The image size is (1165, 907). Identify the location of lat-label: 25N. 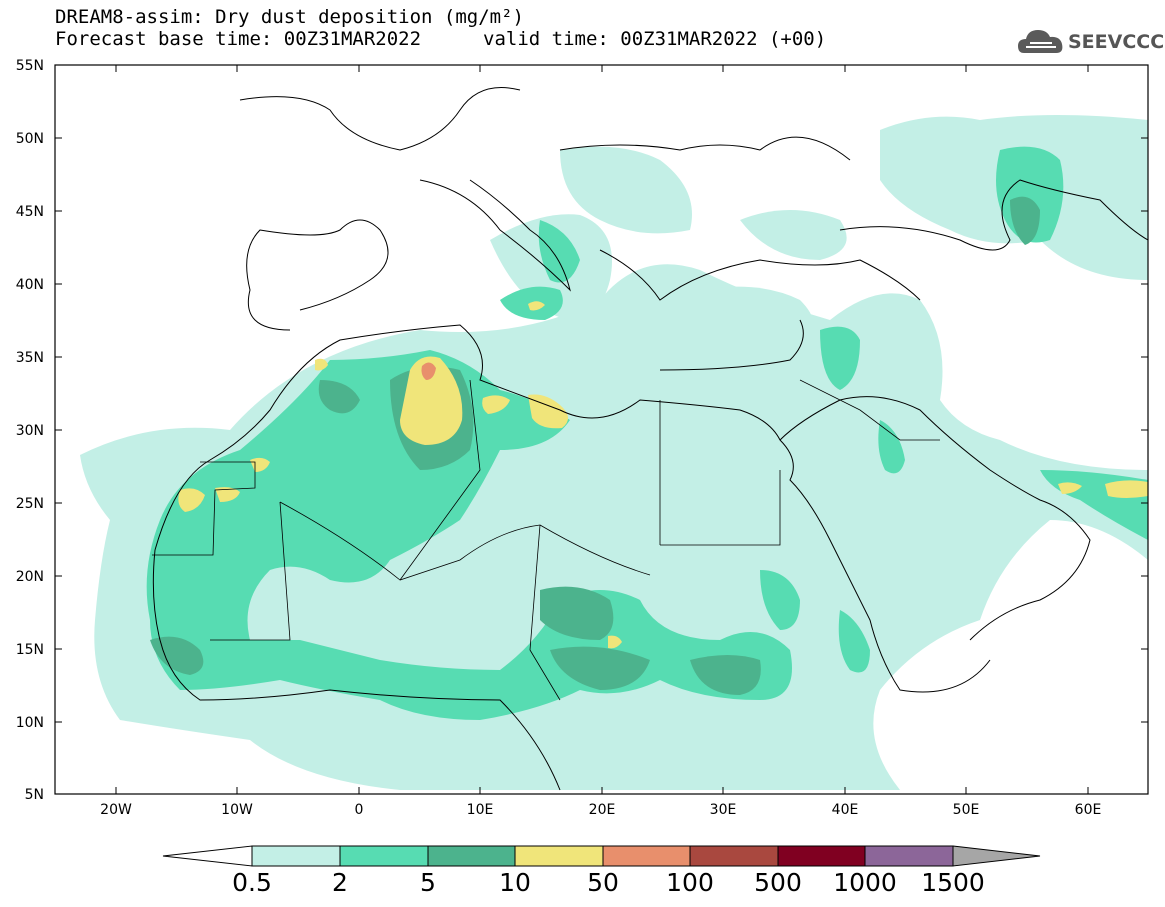
(29, 504).